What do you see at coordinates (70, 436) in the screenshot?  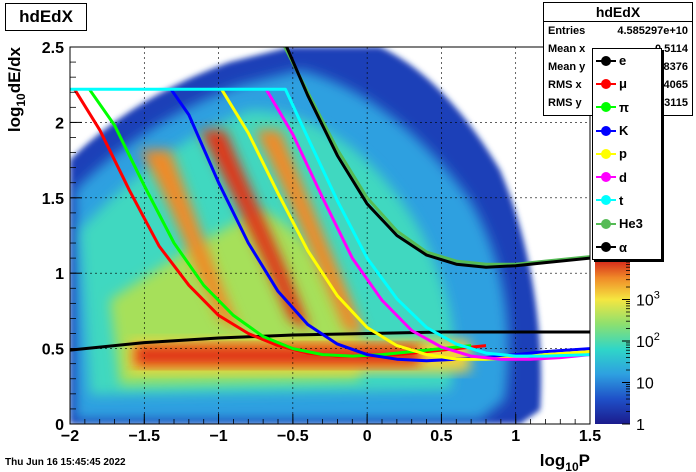 I see `x-tick-label: −2` at bounding box center [70, 436].